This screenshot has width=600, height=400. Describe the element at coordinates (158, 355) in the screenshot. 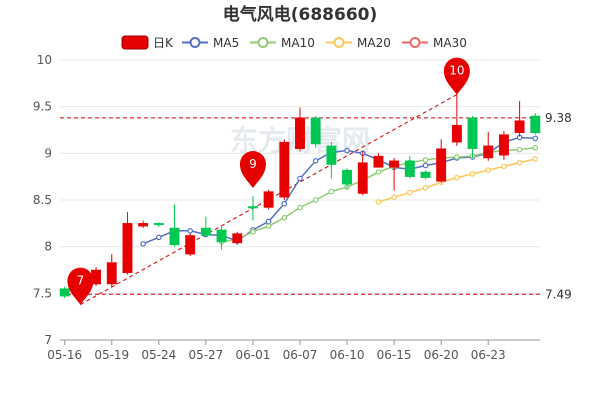

I see `x-tick-label: 05-24` at that location.